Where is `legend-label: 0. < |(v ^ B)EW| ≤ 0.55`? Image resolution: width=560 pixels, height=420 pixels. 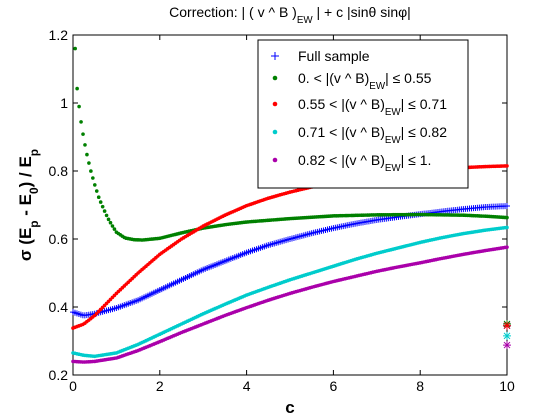 legend-label: 0. < |(v ^ B)EW| ≤ 0.55 is located at coordinates (365, 81).